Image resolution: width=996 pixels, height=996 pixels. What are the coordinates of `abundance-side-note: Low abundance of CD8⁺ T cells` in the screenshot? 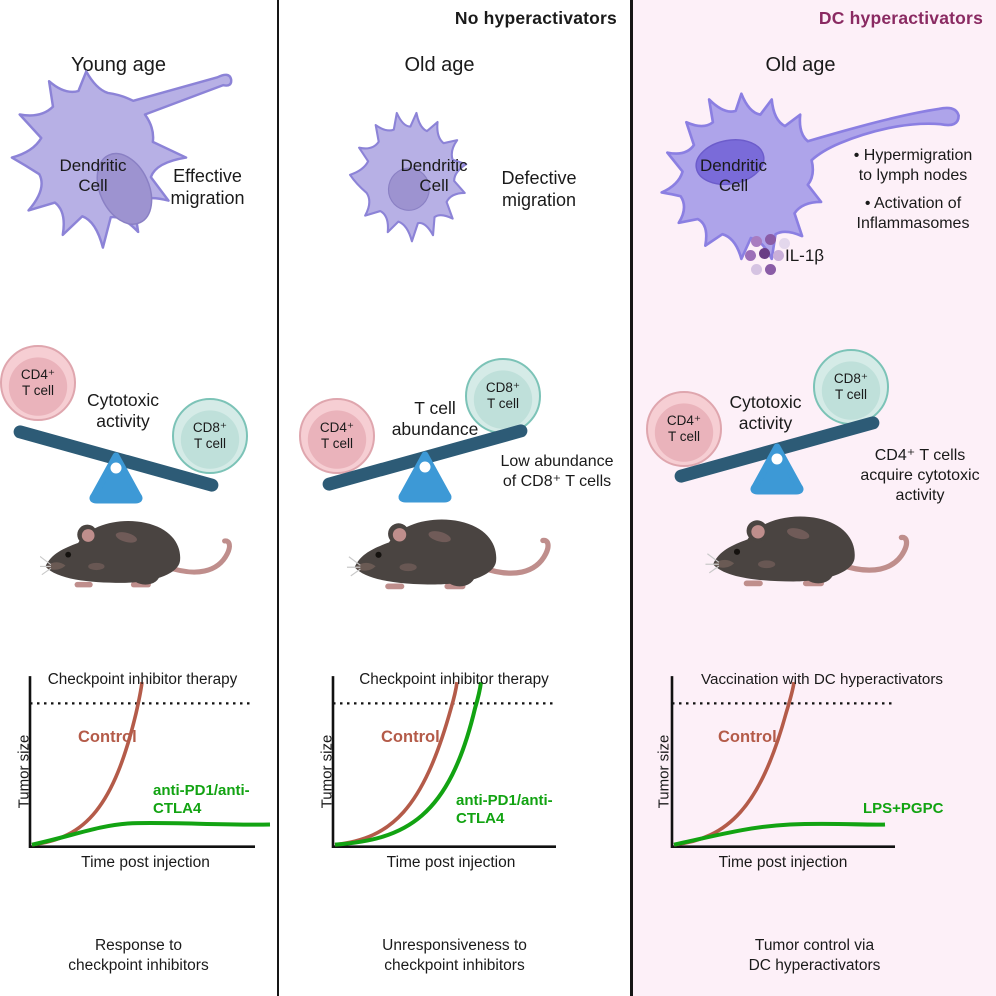 It's located at (557, 471).